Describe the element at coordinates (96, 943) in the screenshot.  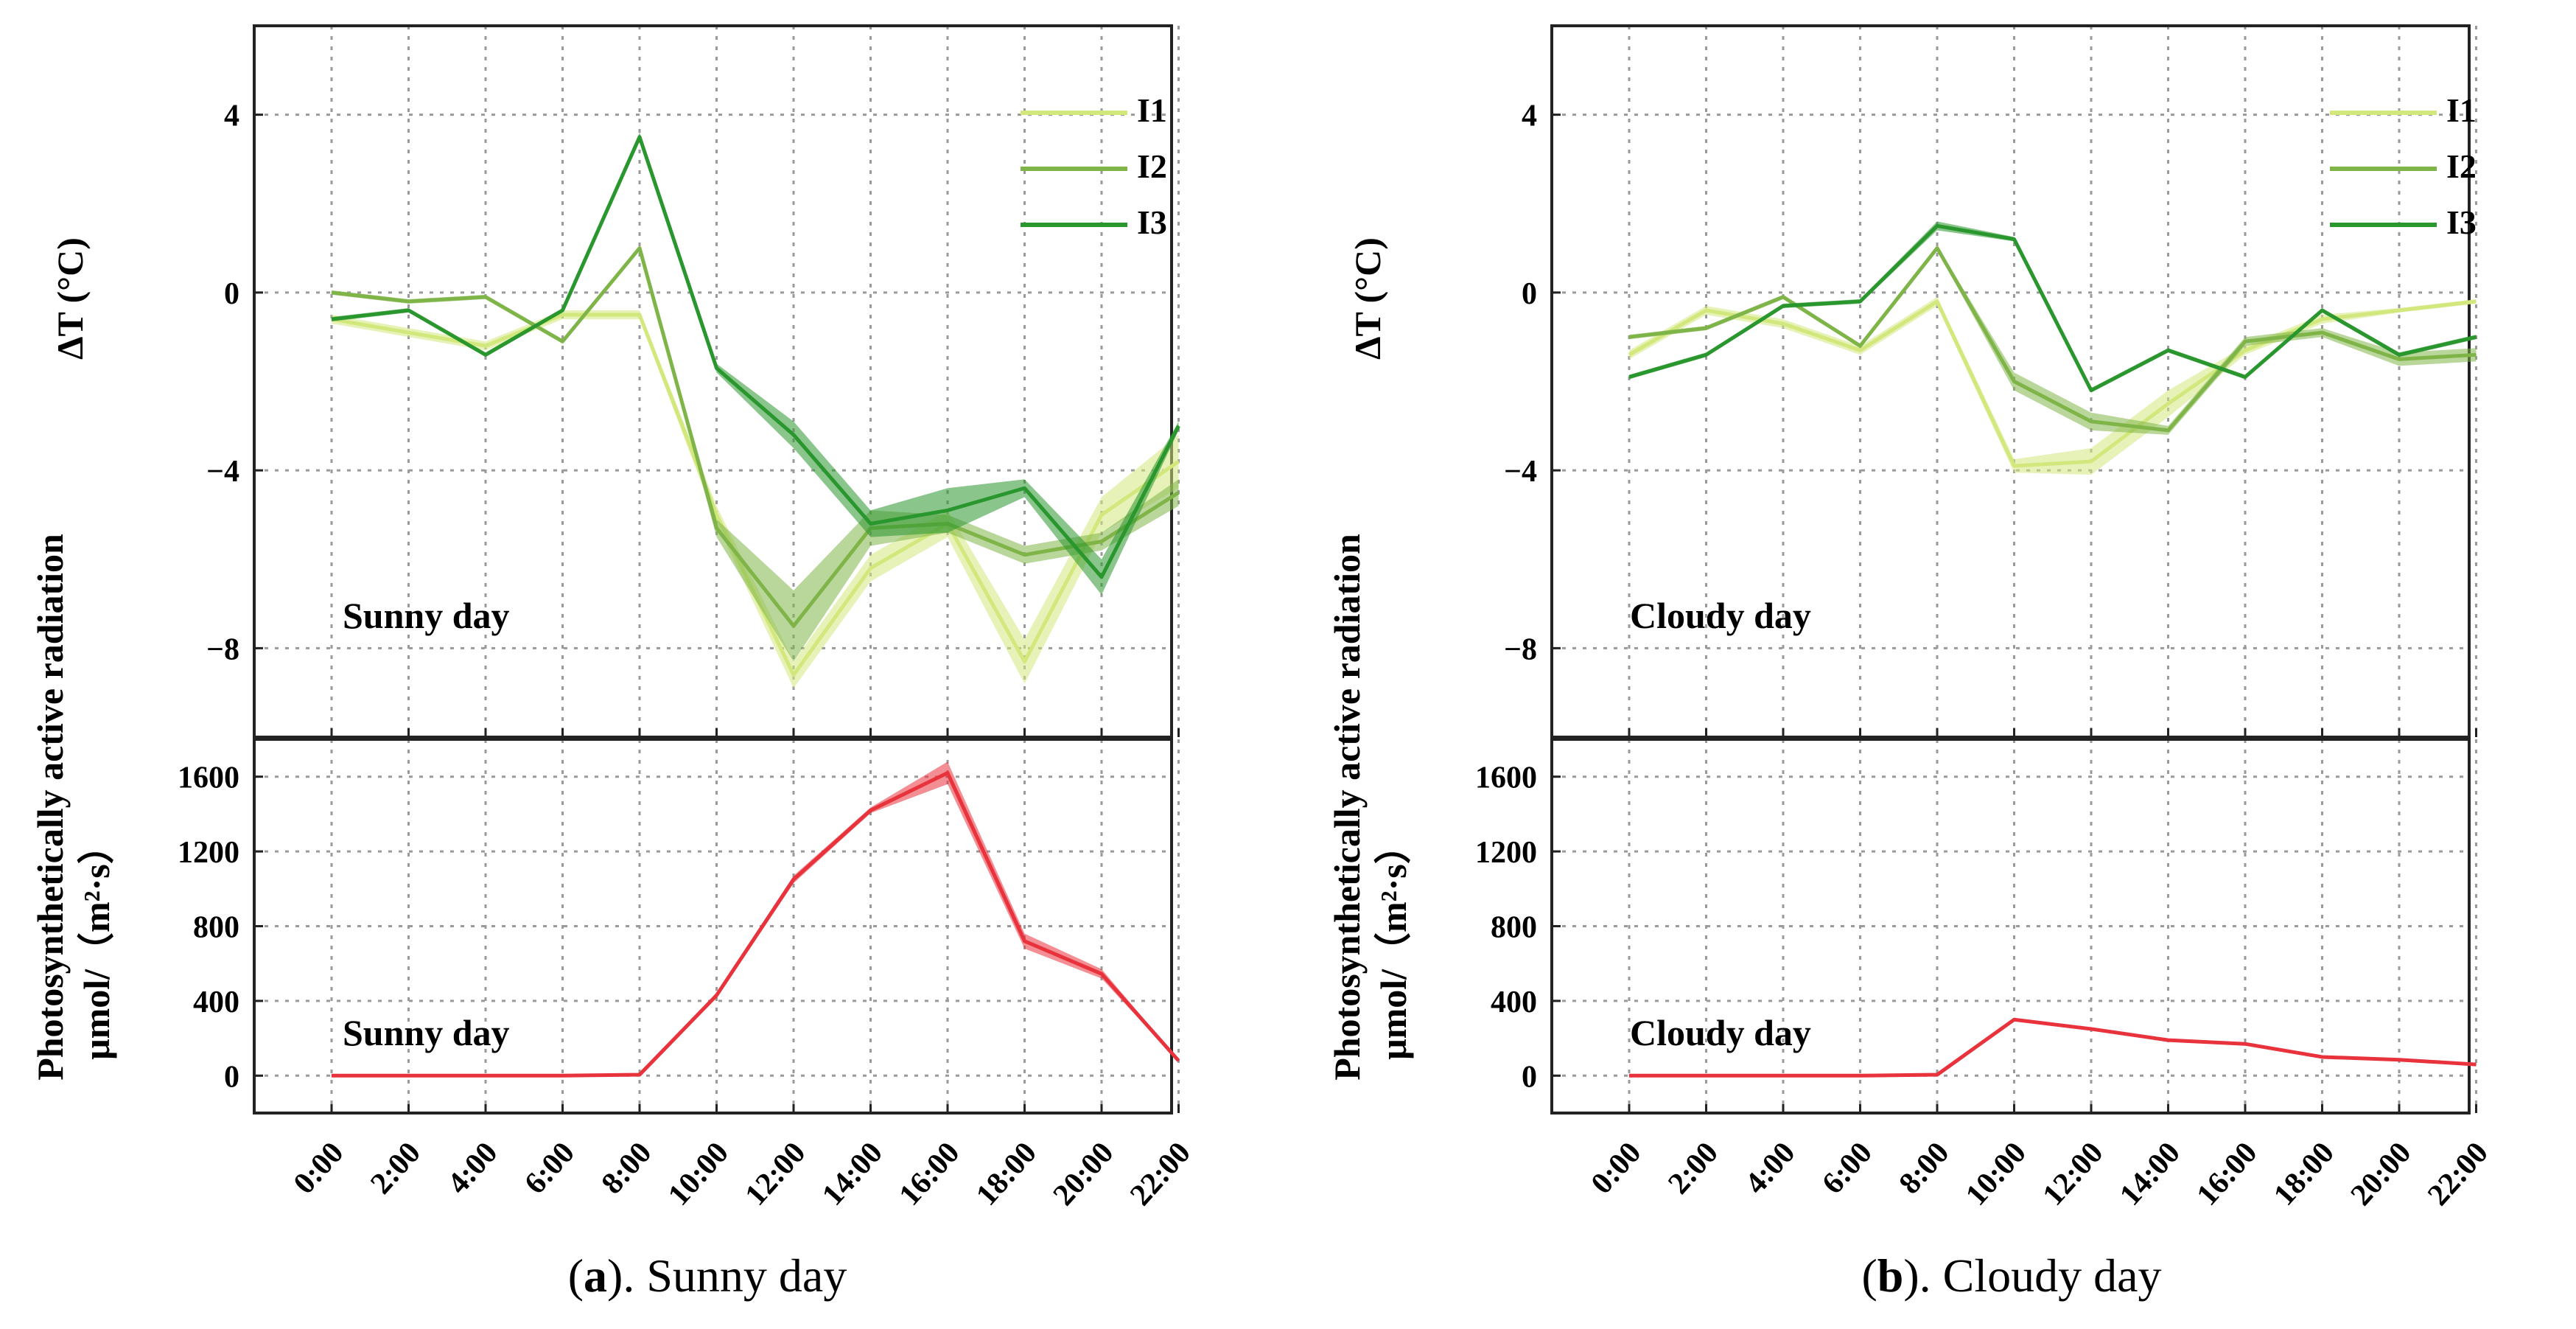
I see `left-par-ylabel-line2: μmol/（m²·s）` at that location.